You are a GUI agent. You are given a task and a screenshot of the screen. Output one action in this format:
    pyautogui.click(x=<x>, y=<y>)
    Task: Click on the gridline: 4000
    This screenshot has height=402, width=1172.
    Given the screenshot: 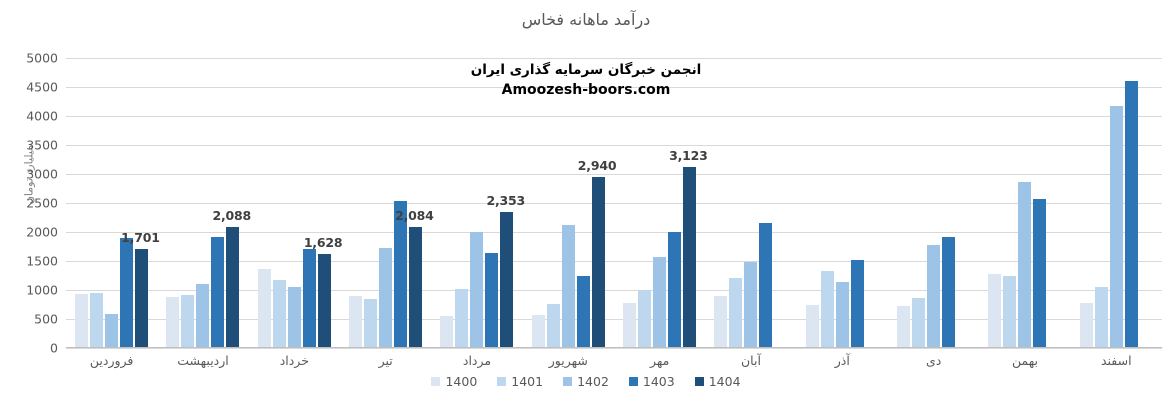 What is the action you would take?
    pyautogui.click(x=594, y=116)
    